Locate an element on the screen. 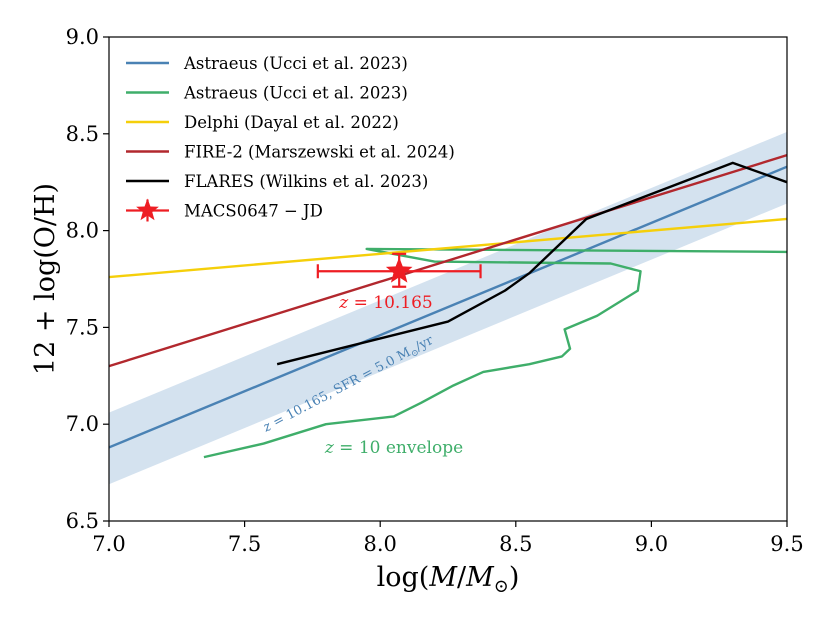 The image size is (830, 623). legend-label: Delphi (Dayal et al. 2022) is located at coordinates (291, 122).